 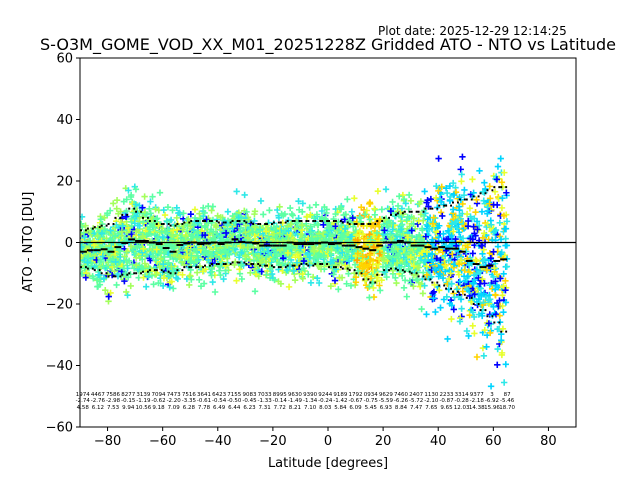 I want to click on bin-annotation-mean: -0.15, so click(x=128, y=401).